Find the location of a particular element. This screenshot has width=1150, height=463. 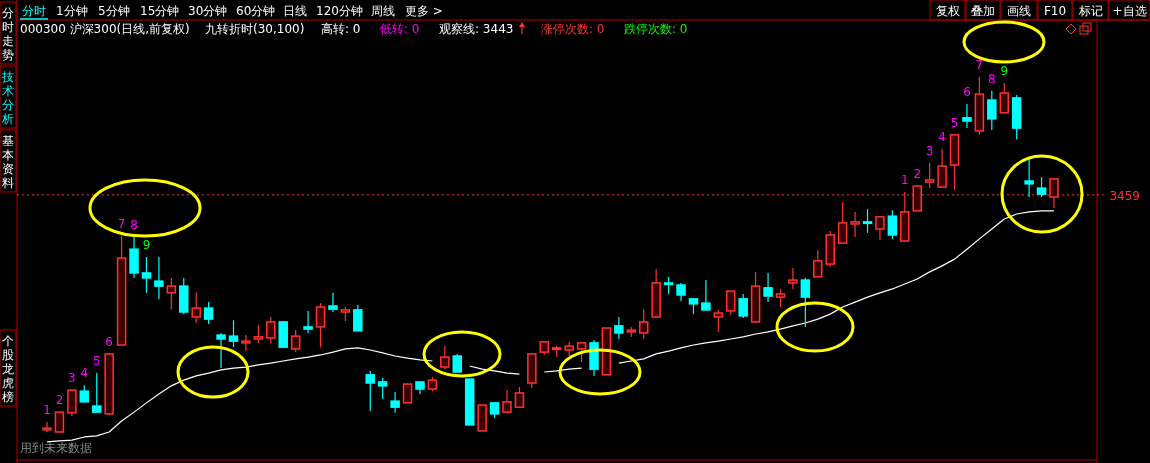

text: 15分钟 is located at coordinates (160, 11).